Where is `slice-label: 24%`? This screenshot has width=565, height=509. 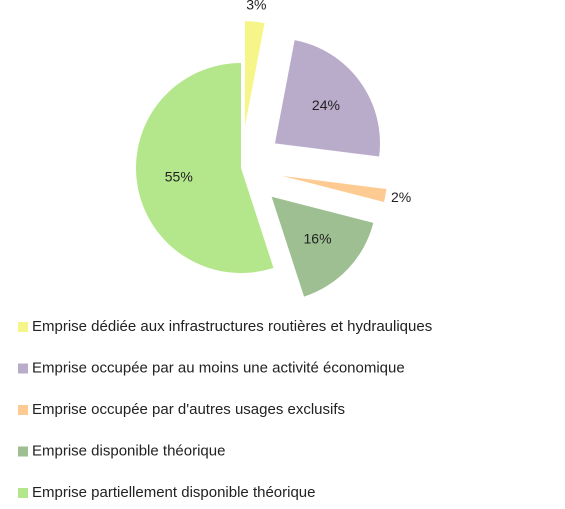
slice-label: 24% is located at coordinates (326, 105).